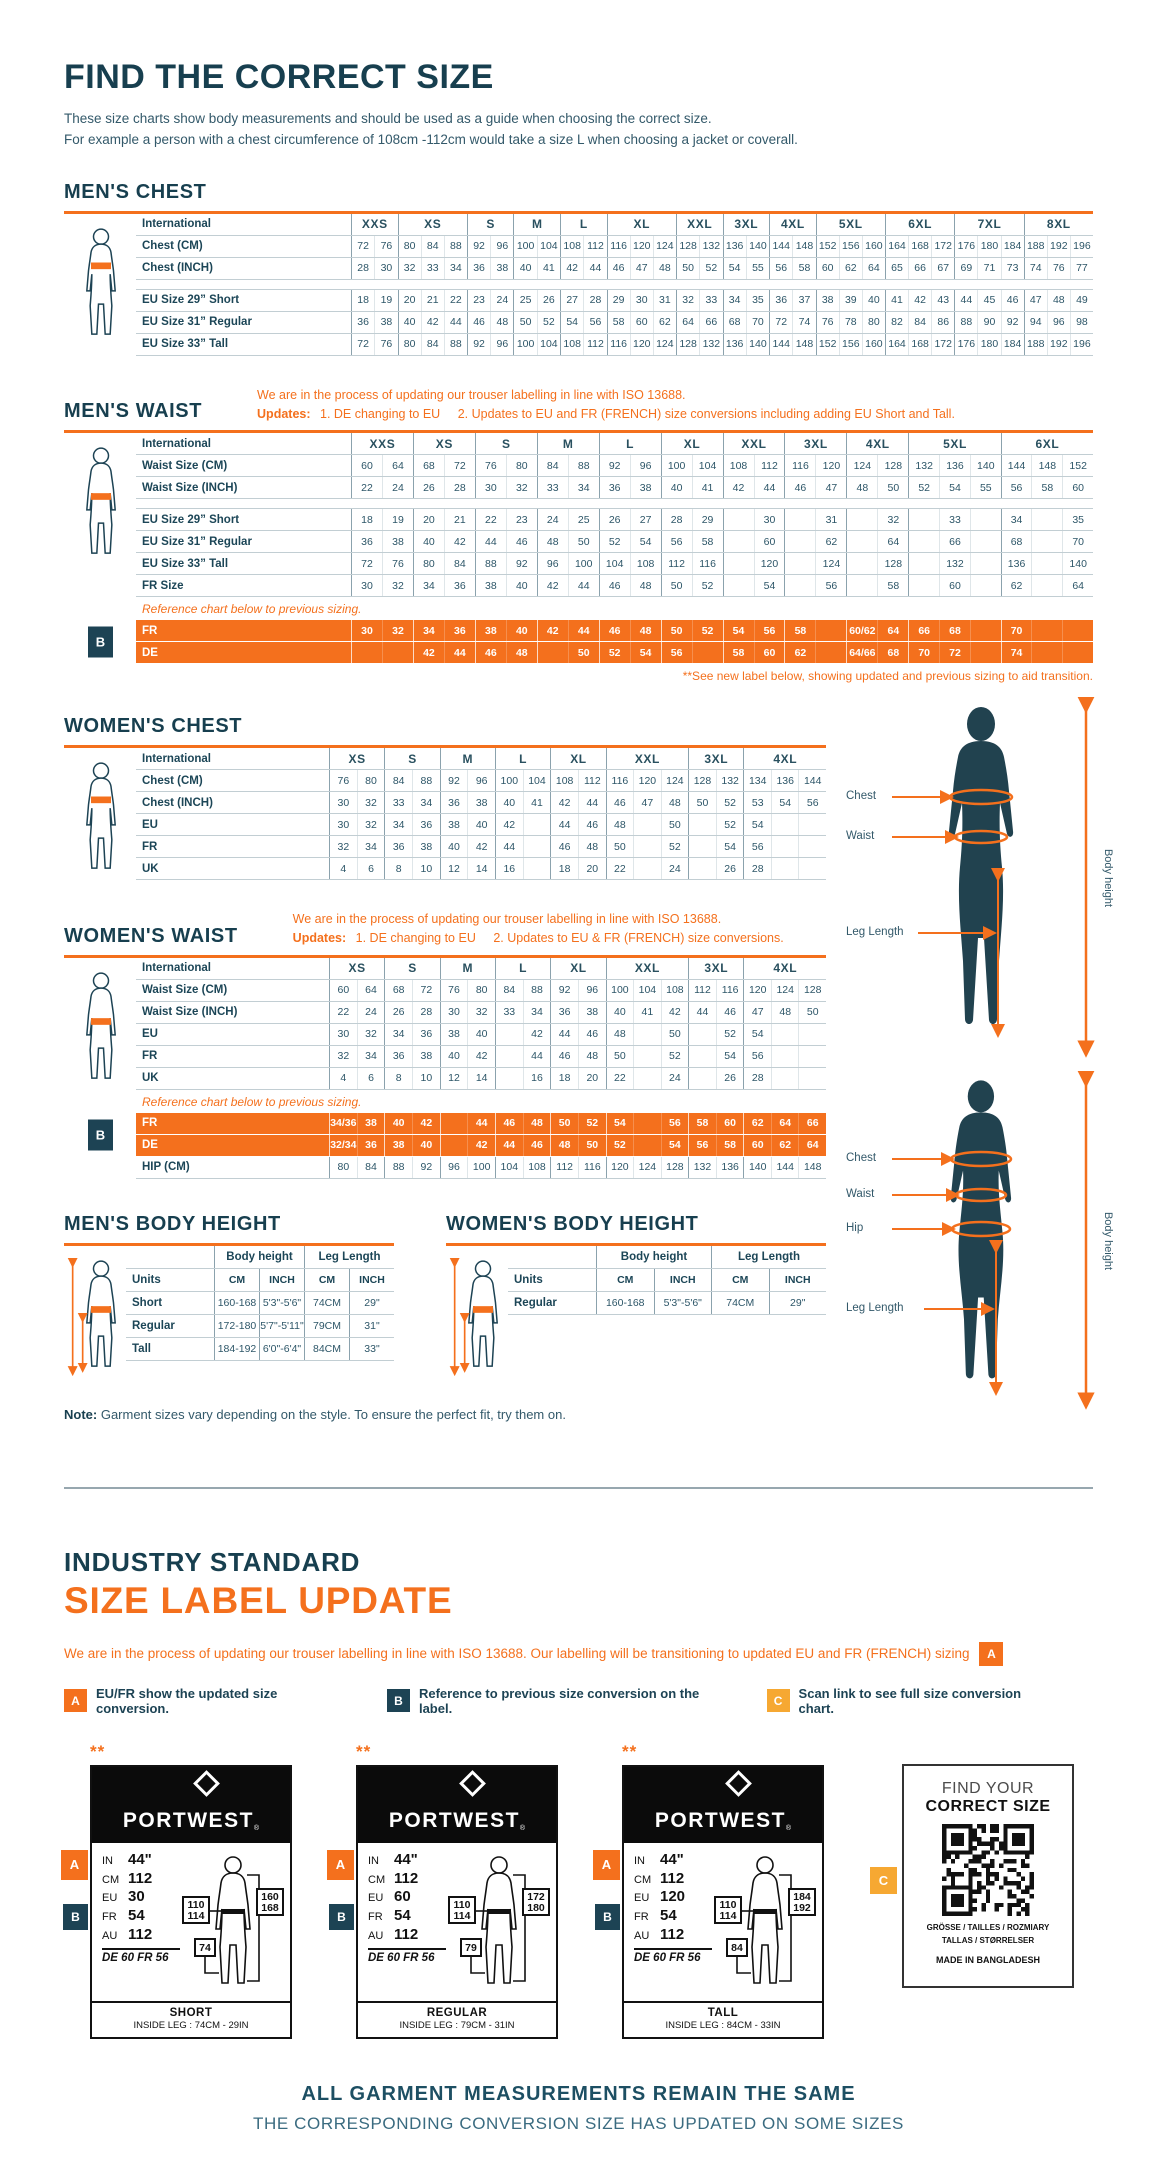  I want to click on size-value: 64, so click(892, 631).